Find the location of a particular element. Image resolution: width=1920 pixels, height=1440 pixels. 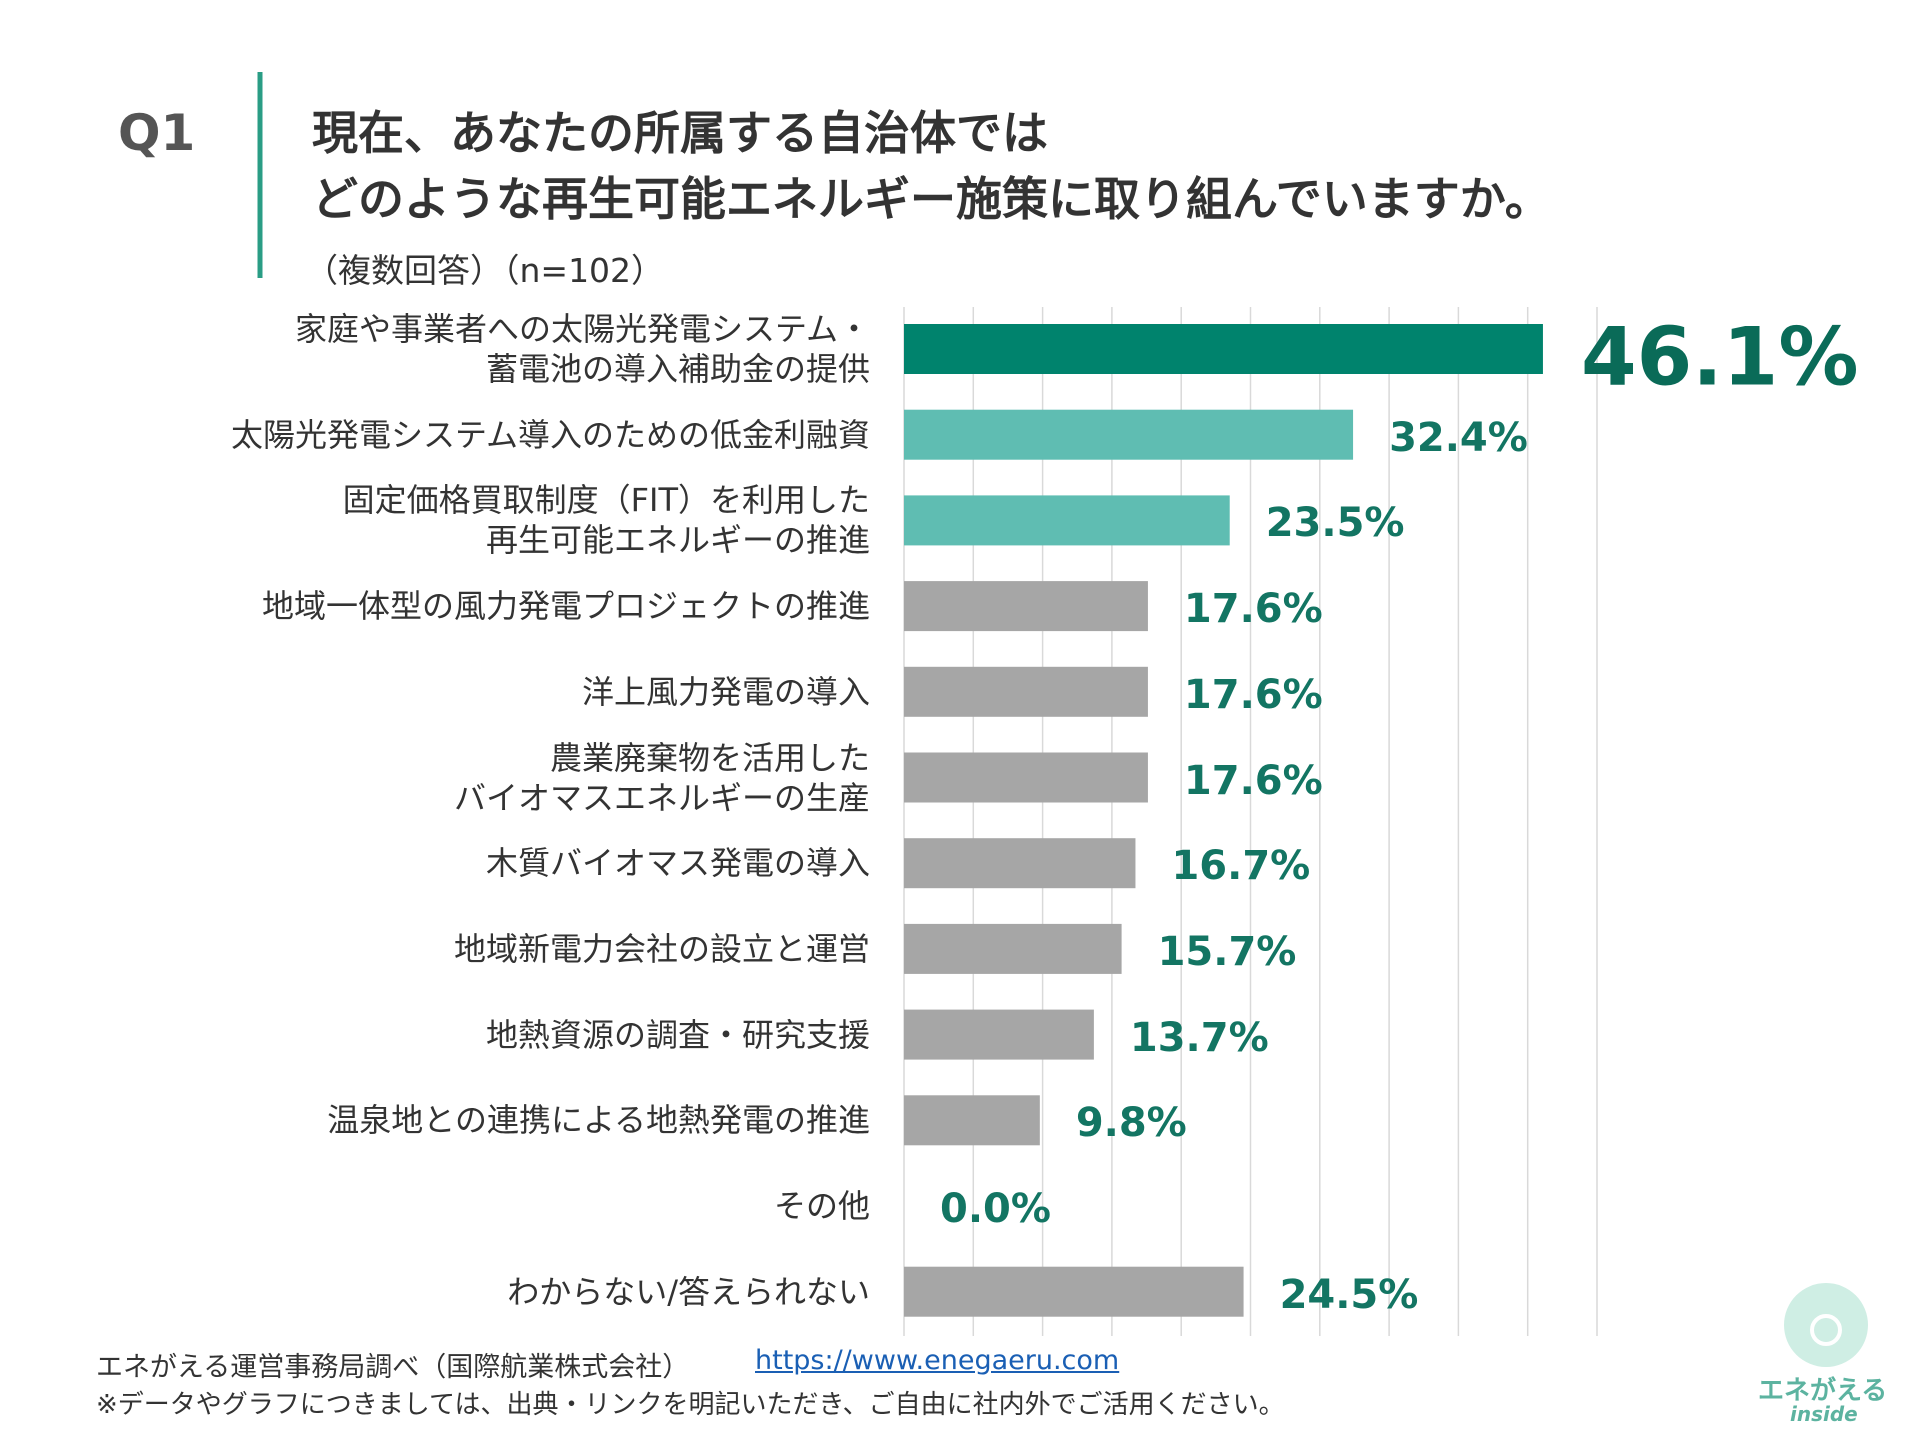

value-label: 16.7% is located at coordinates (1241, 866).